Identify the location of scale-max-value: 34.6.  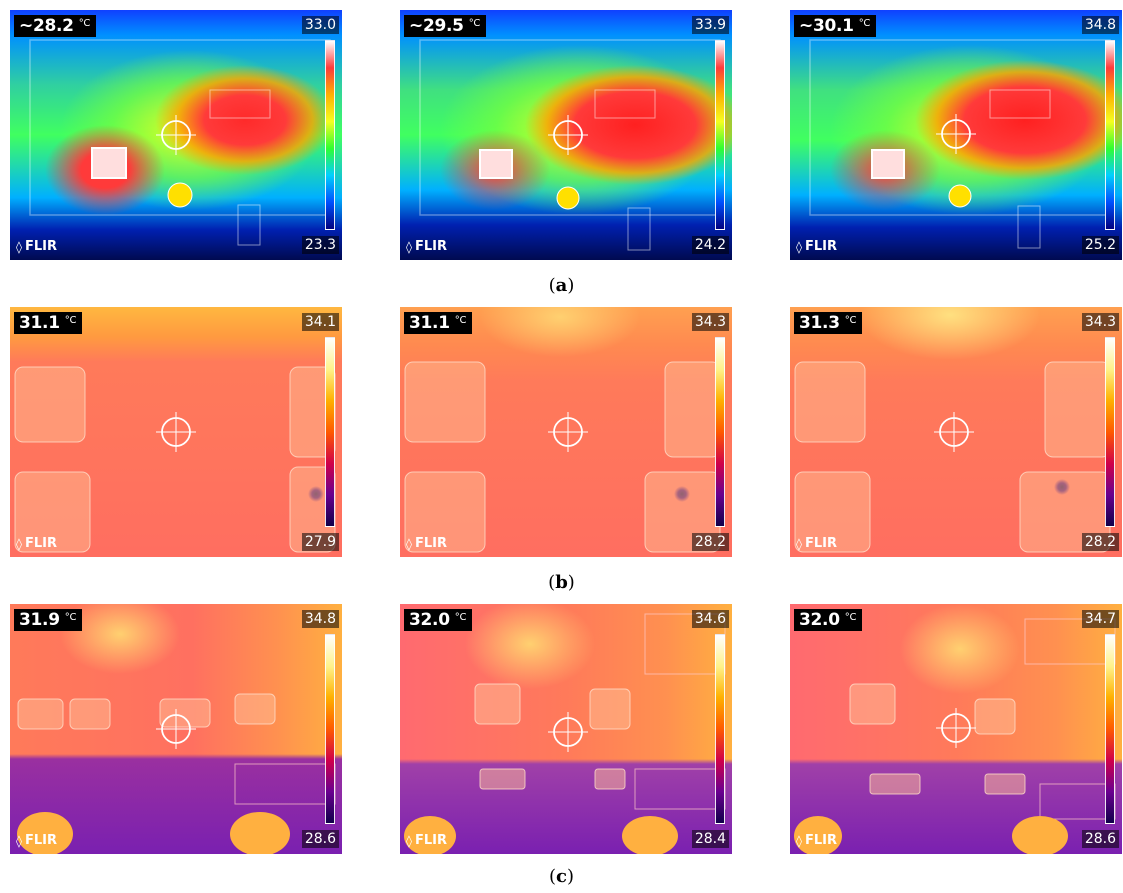
(710, 619).